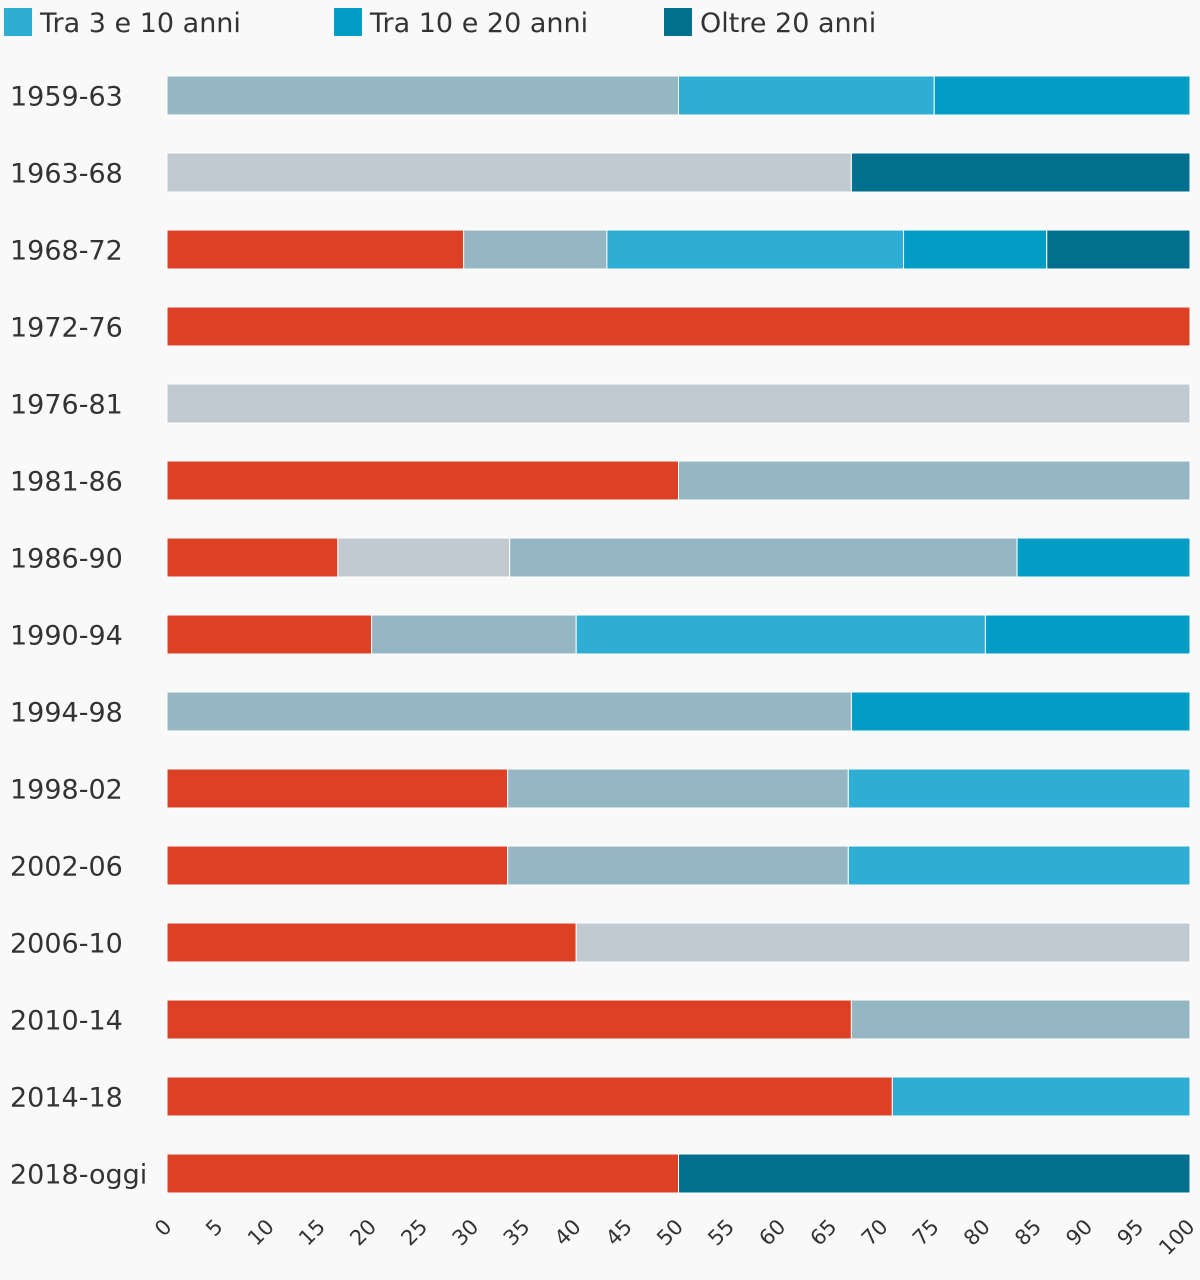 This screenshot has height=1280, width=1200. I want to click on category-label-6: 1986-90, so click(66, 559).